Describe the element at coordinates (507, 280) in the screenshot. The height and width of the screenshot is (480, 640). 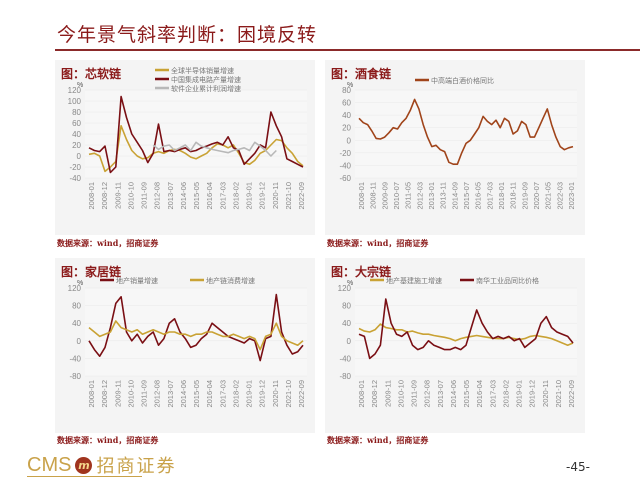
I see `legend-label: 南华工业品同比价格` at that location.